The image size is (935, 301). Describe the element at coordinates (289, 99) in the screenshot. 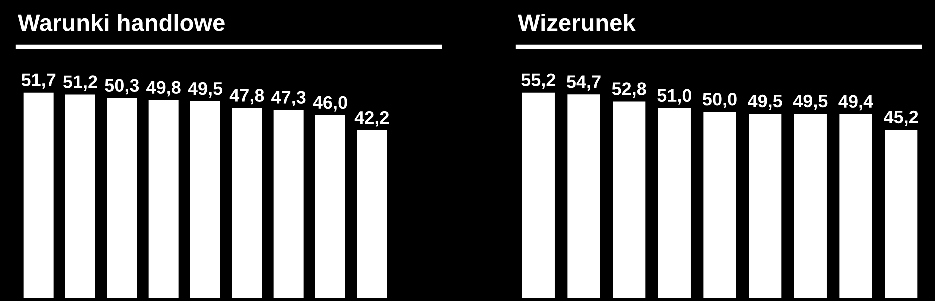

I see `data-label: 47,3` at that location.